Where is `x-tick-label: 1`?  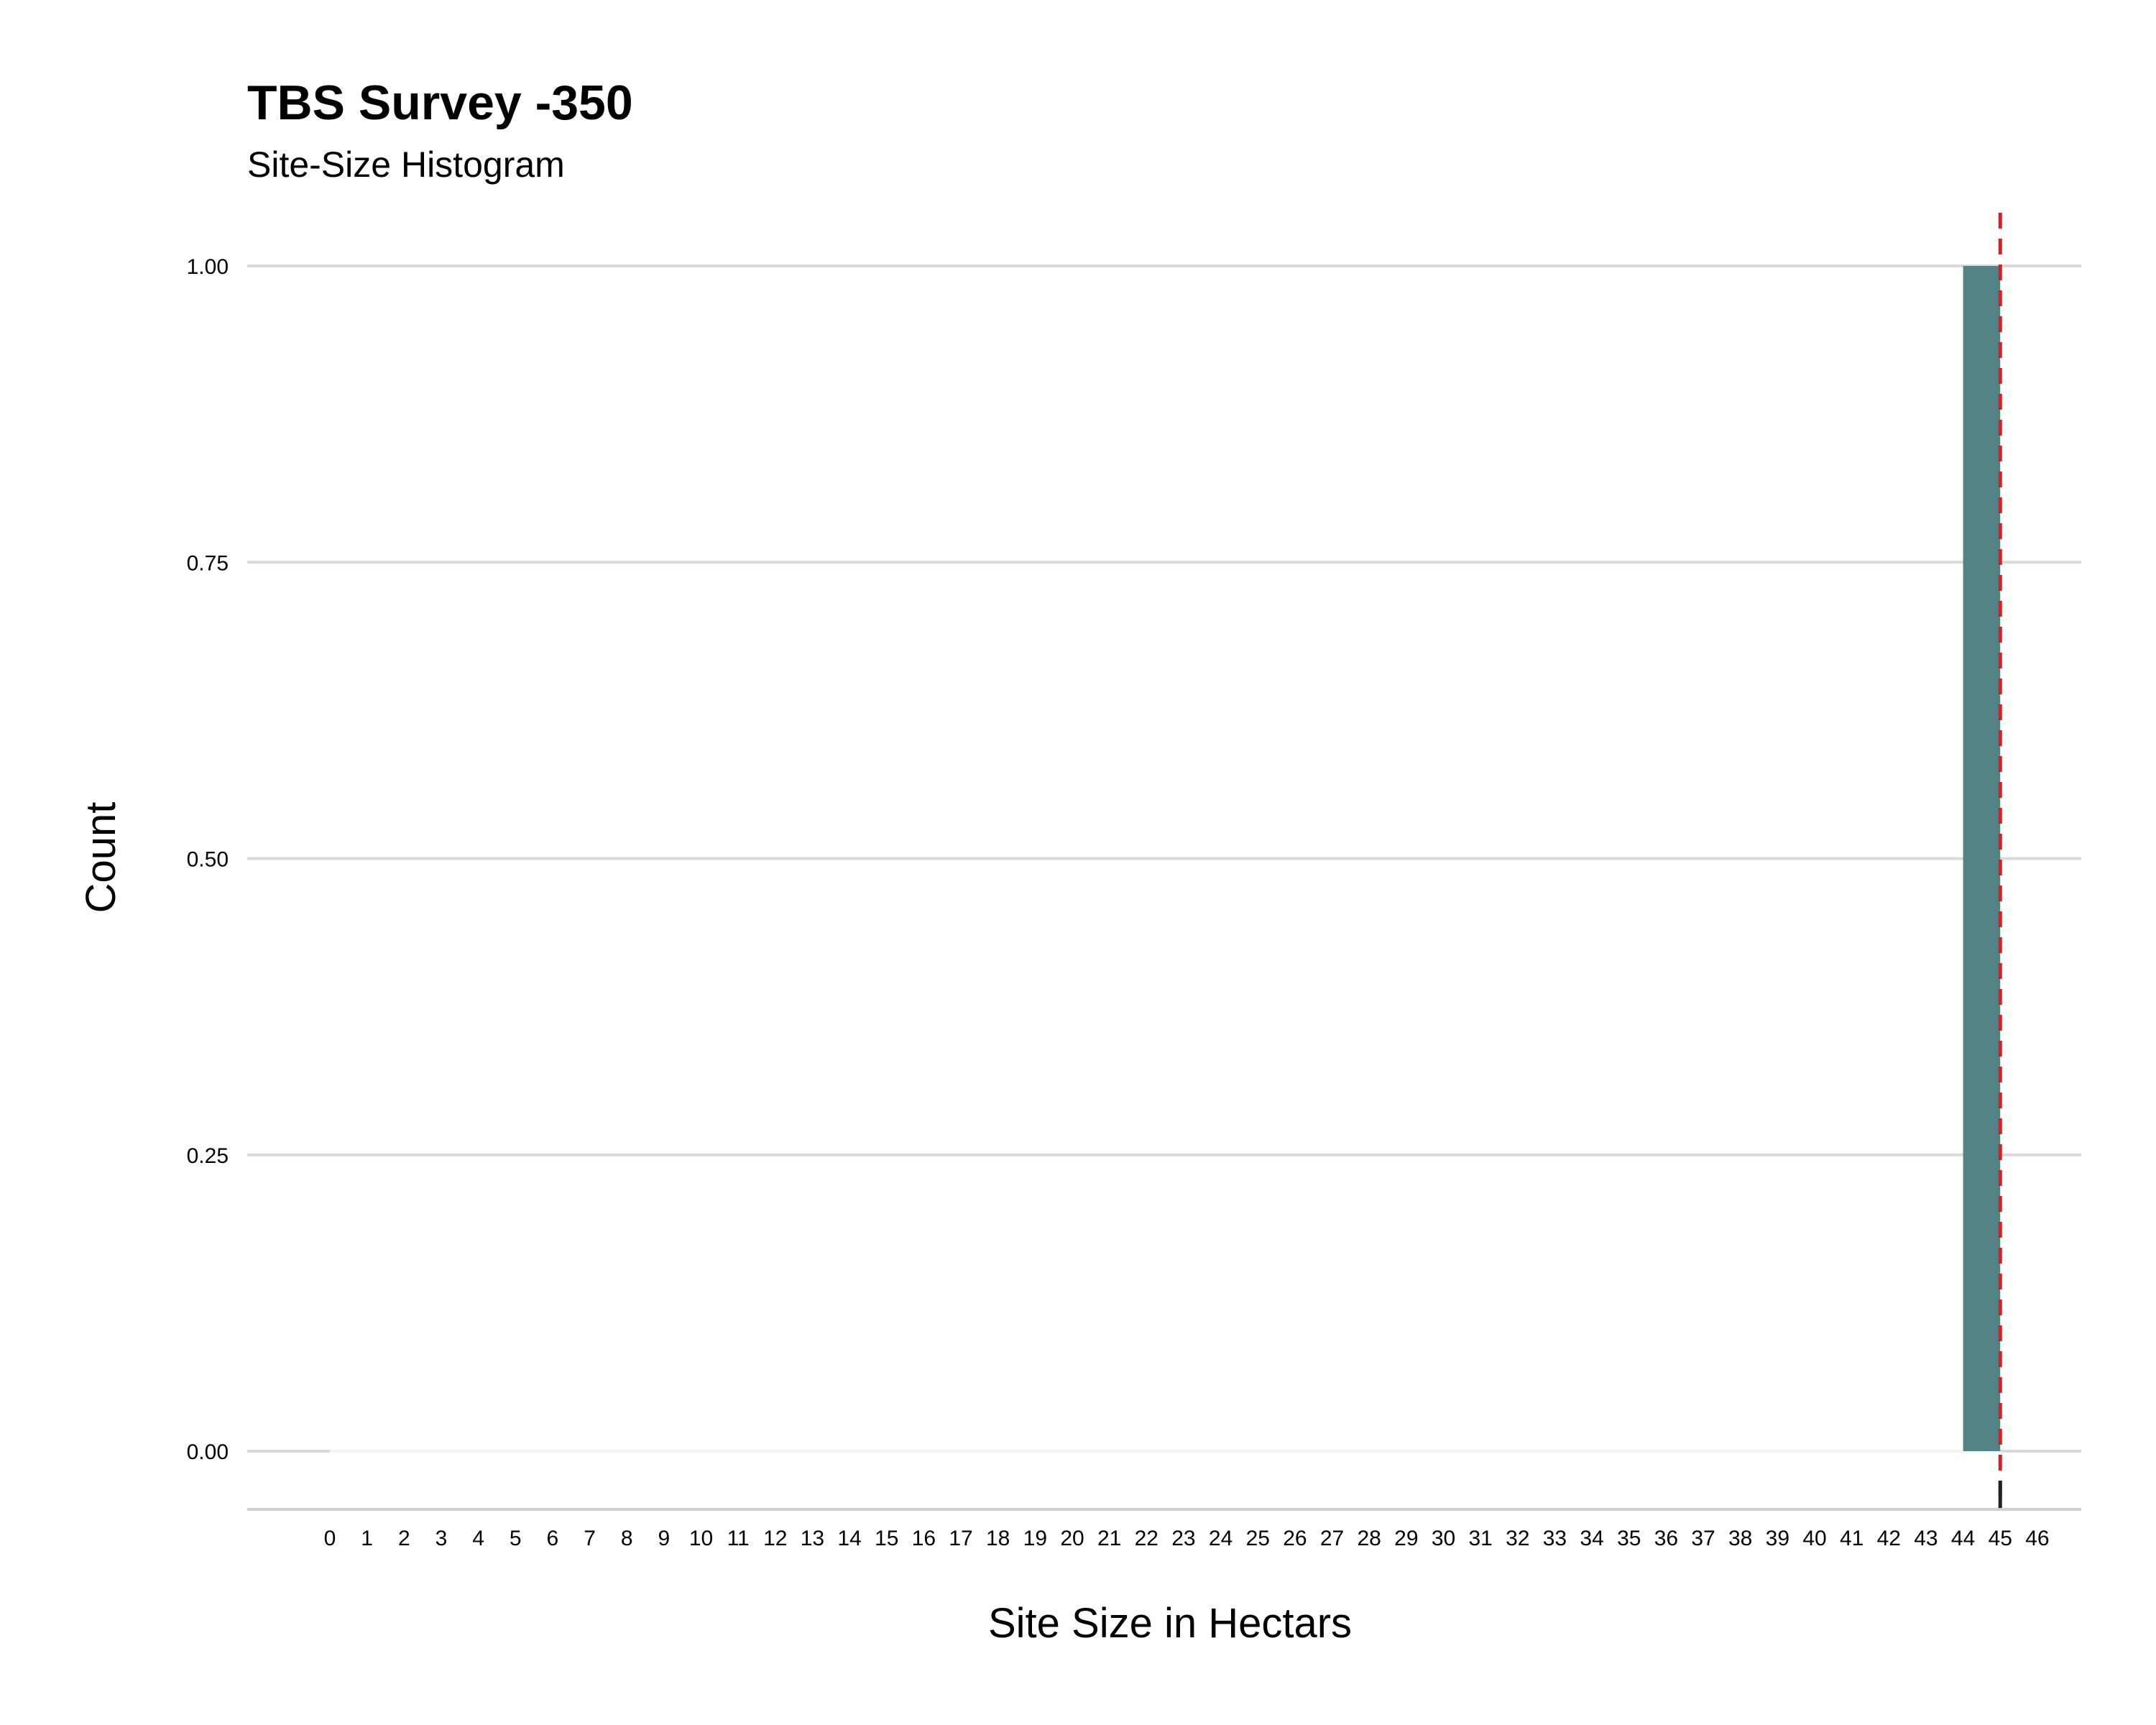 x-tick-label: 1 is located at coordinates (367, 1538).